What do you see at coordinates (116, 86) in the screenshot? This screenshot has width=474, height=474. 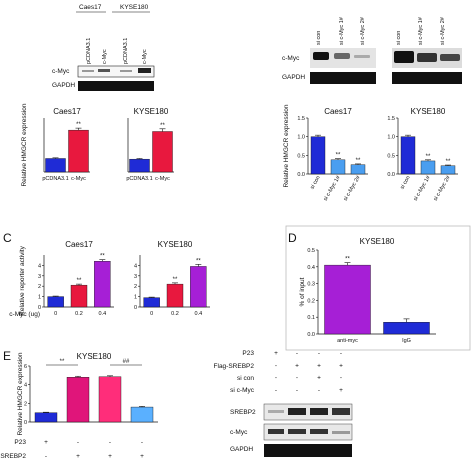 I see `blot-frame-gapdh` at bounding box center [116, 86].